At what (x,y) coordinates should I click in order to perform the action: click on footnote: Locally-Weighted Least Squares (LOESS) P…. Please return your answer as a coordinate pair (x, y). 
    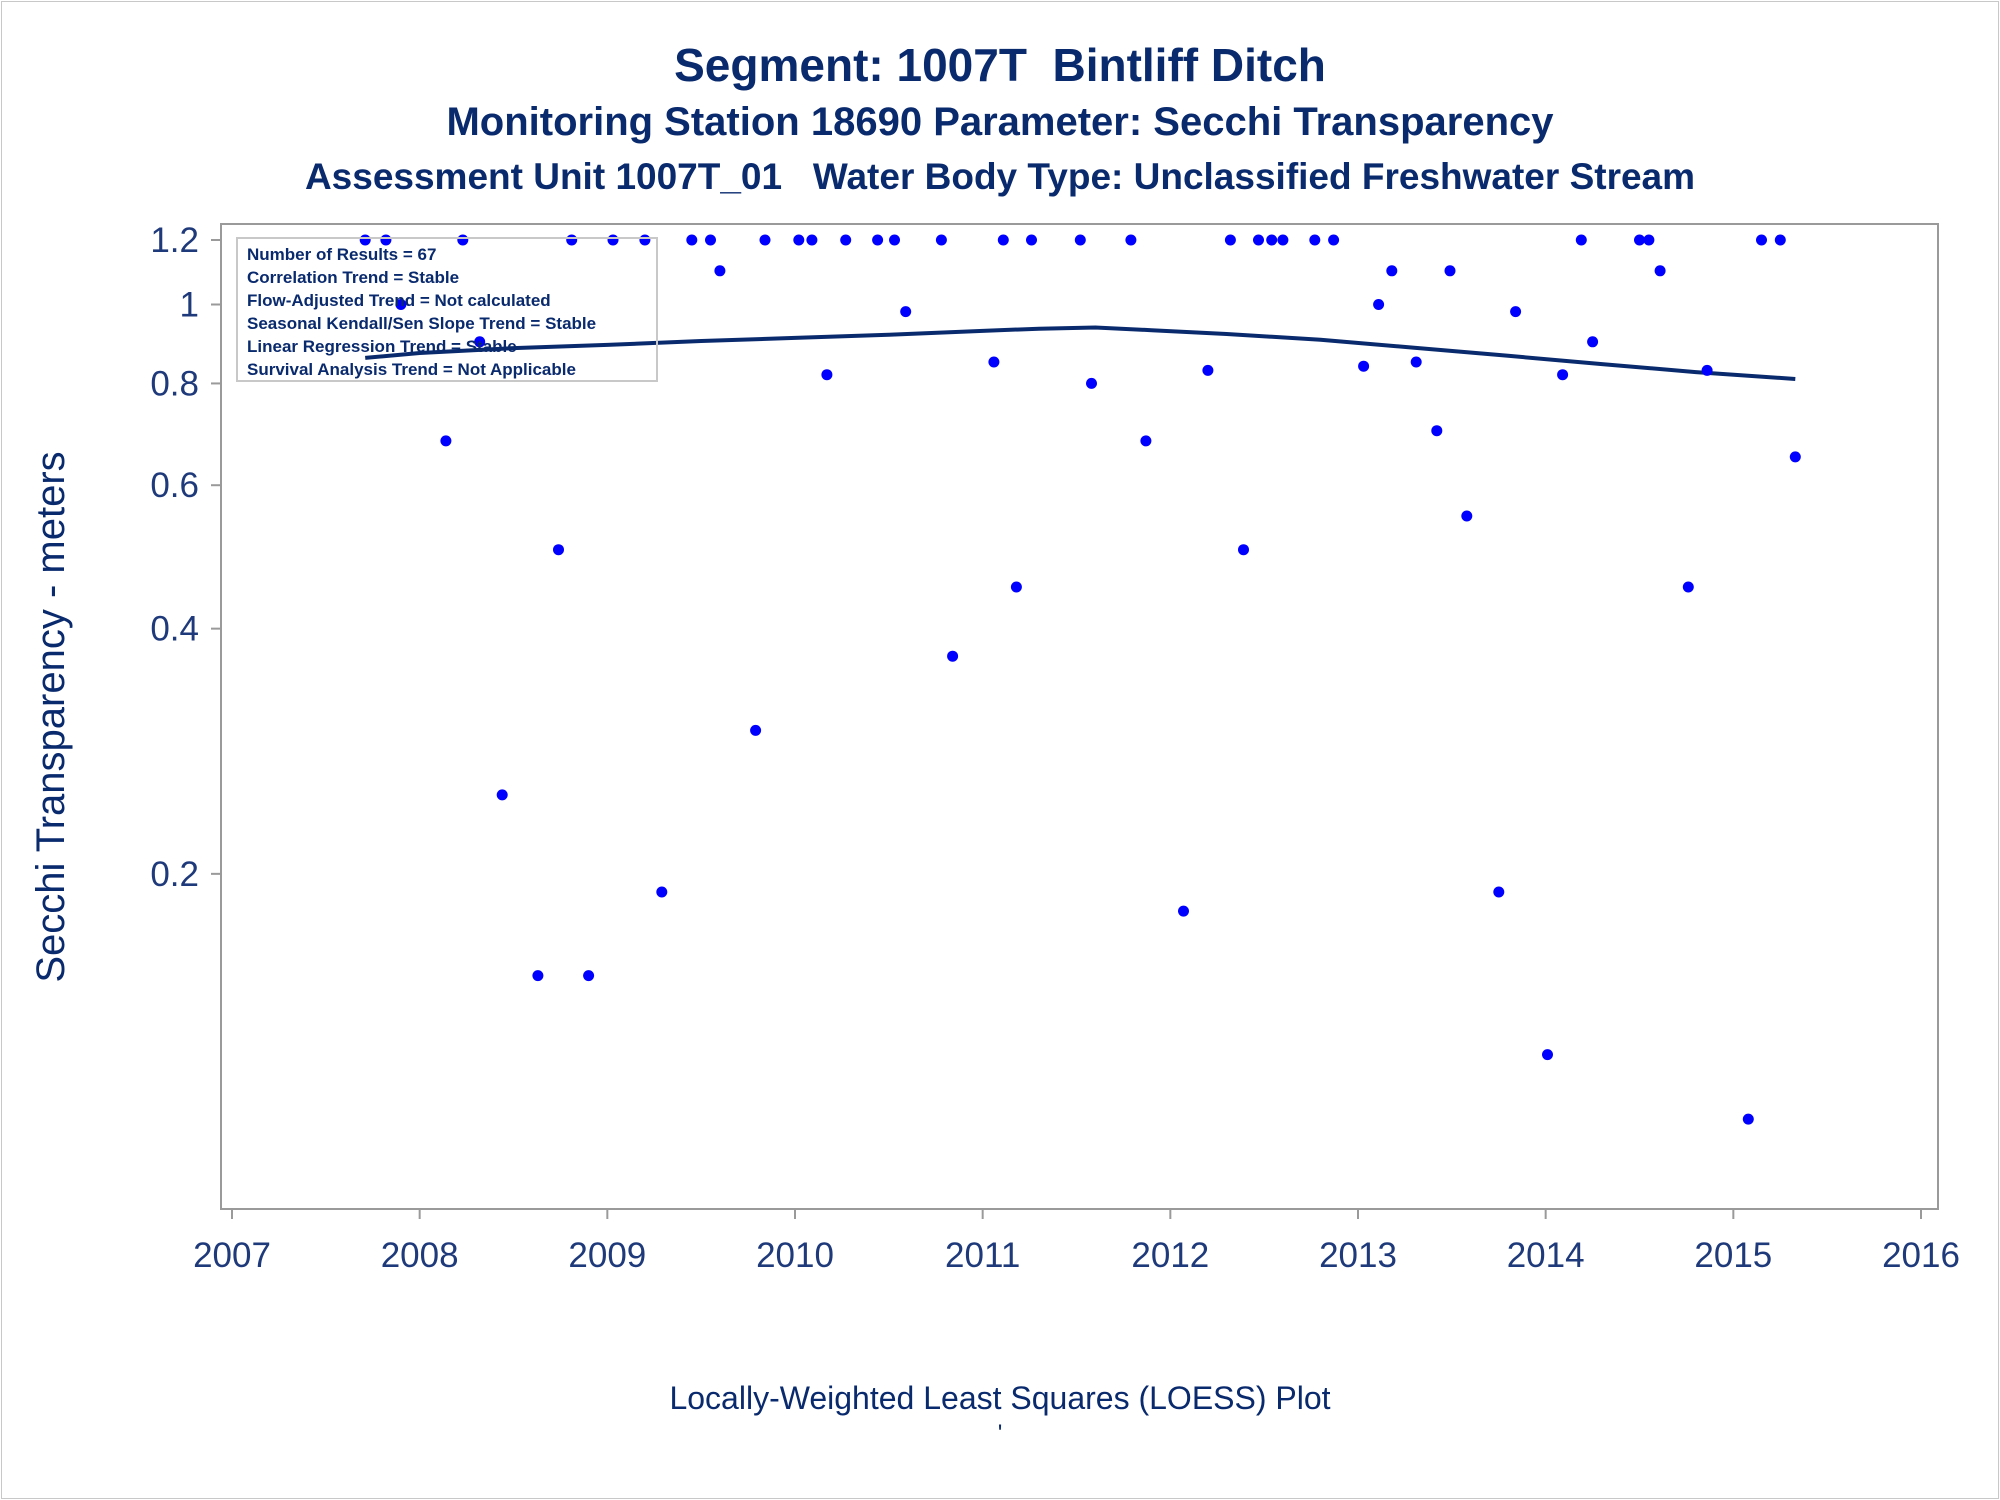
    Looking at the image, I should click on (1000, 1398).